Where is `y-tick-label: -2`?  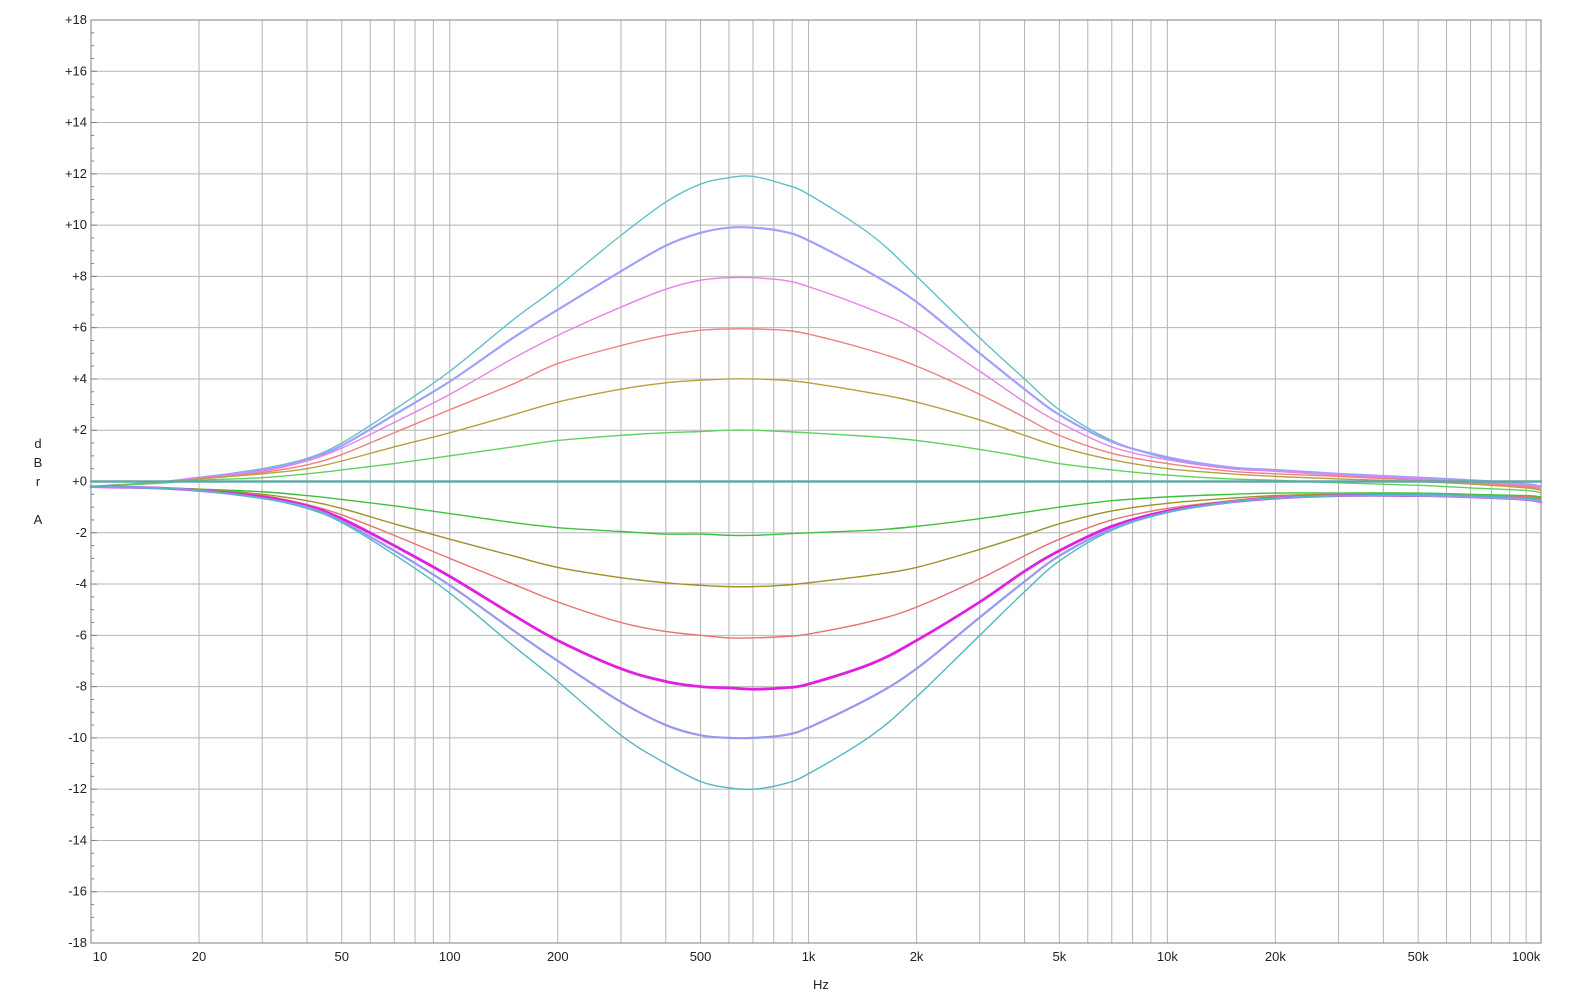 y-tick-label: -2 is located at coordinates (81, 532).